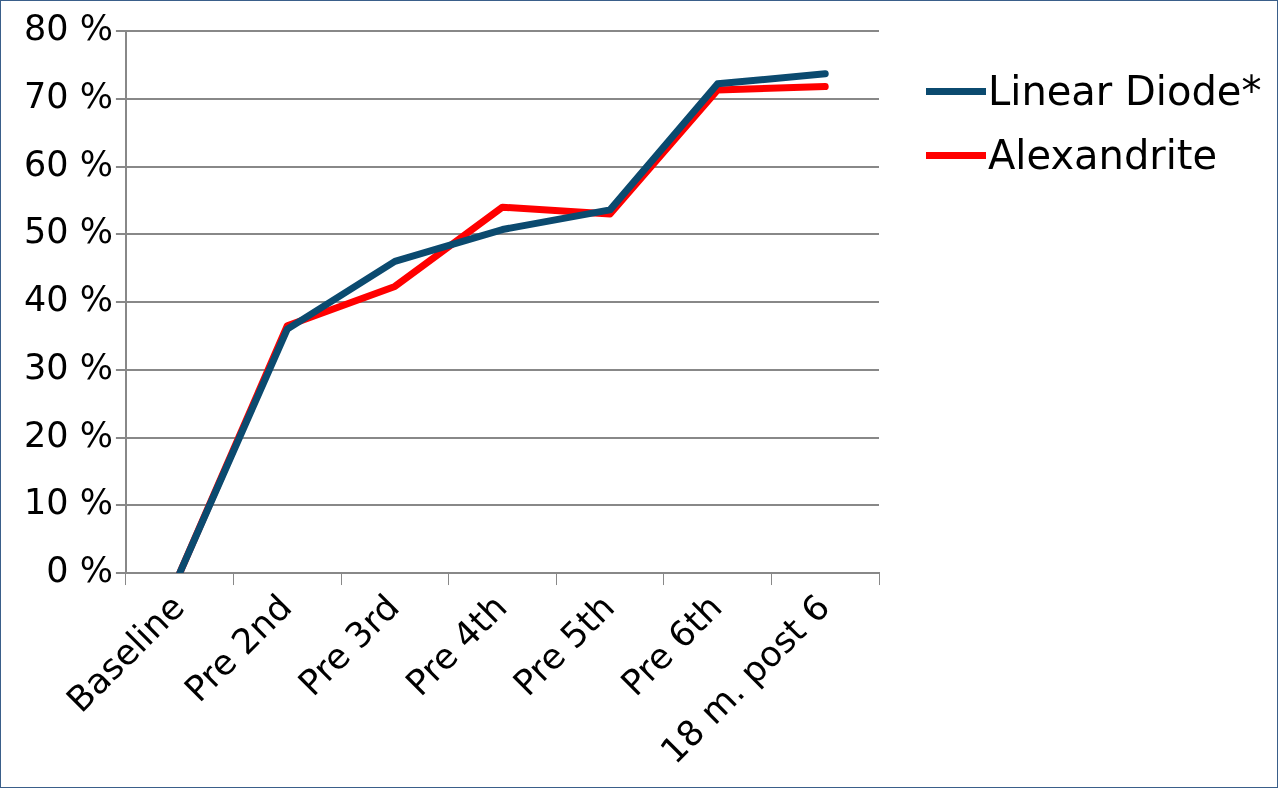 The image size is (1278, 788). I want to click on y-tick-label: 10 %, so click(68, 502).